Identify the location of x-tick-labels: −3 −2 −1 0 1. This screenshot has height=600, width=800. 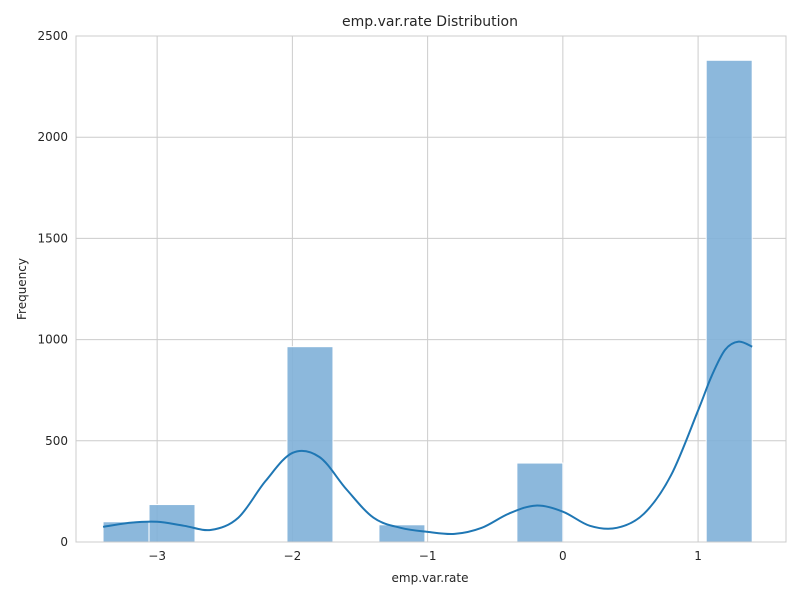
(425, 556).